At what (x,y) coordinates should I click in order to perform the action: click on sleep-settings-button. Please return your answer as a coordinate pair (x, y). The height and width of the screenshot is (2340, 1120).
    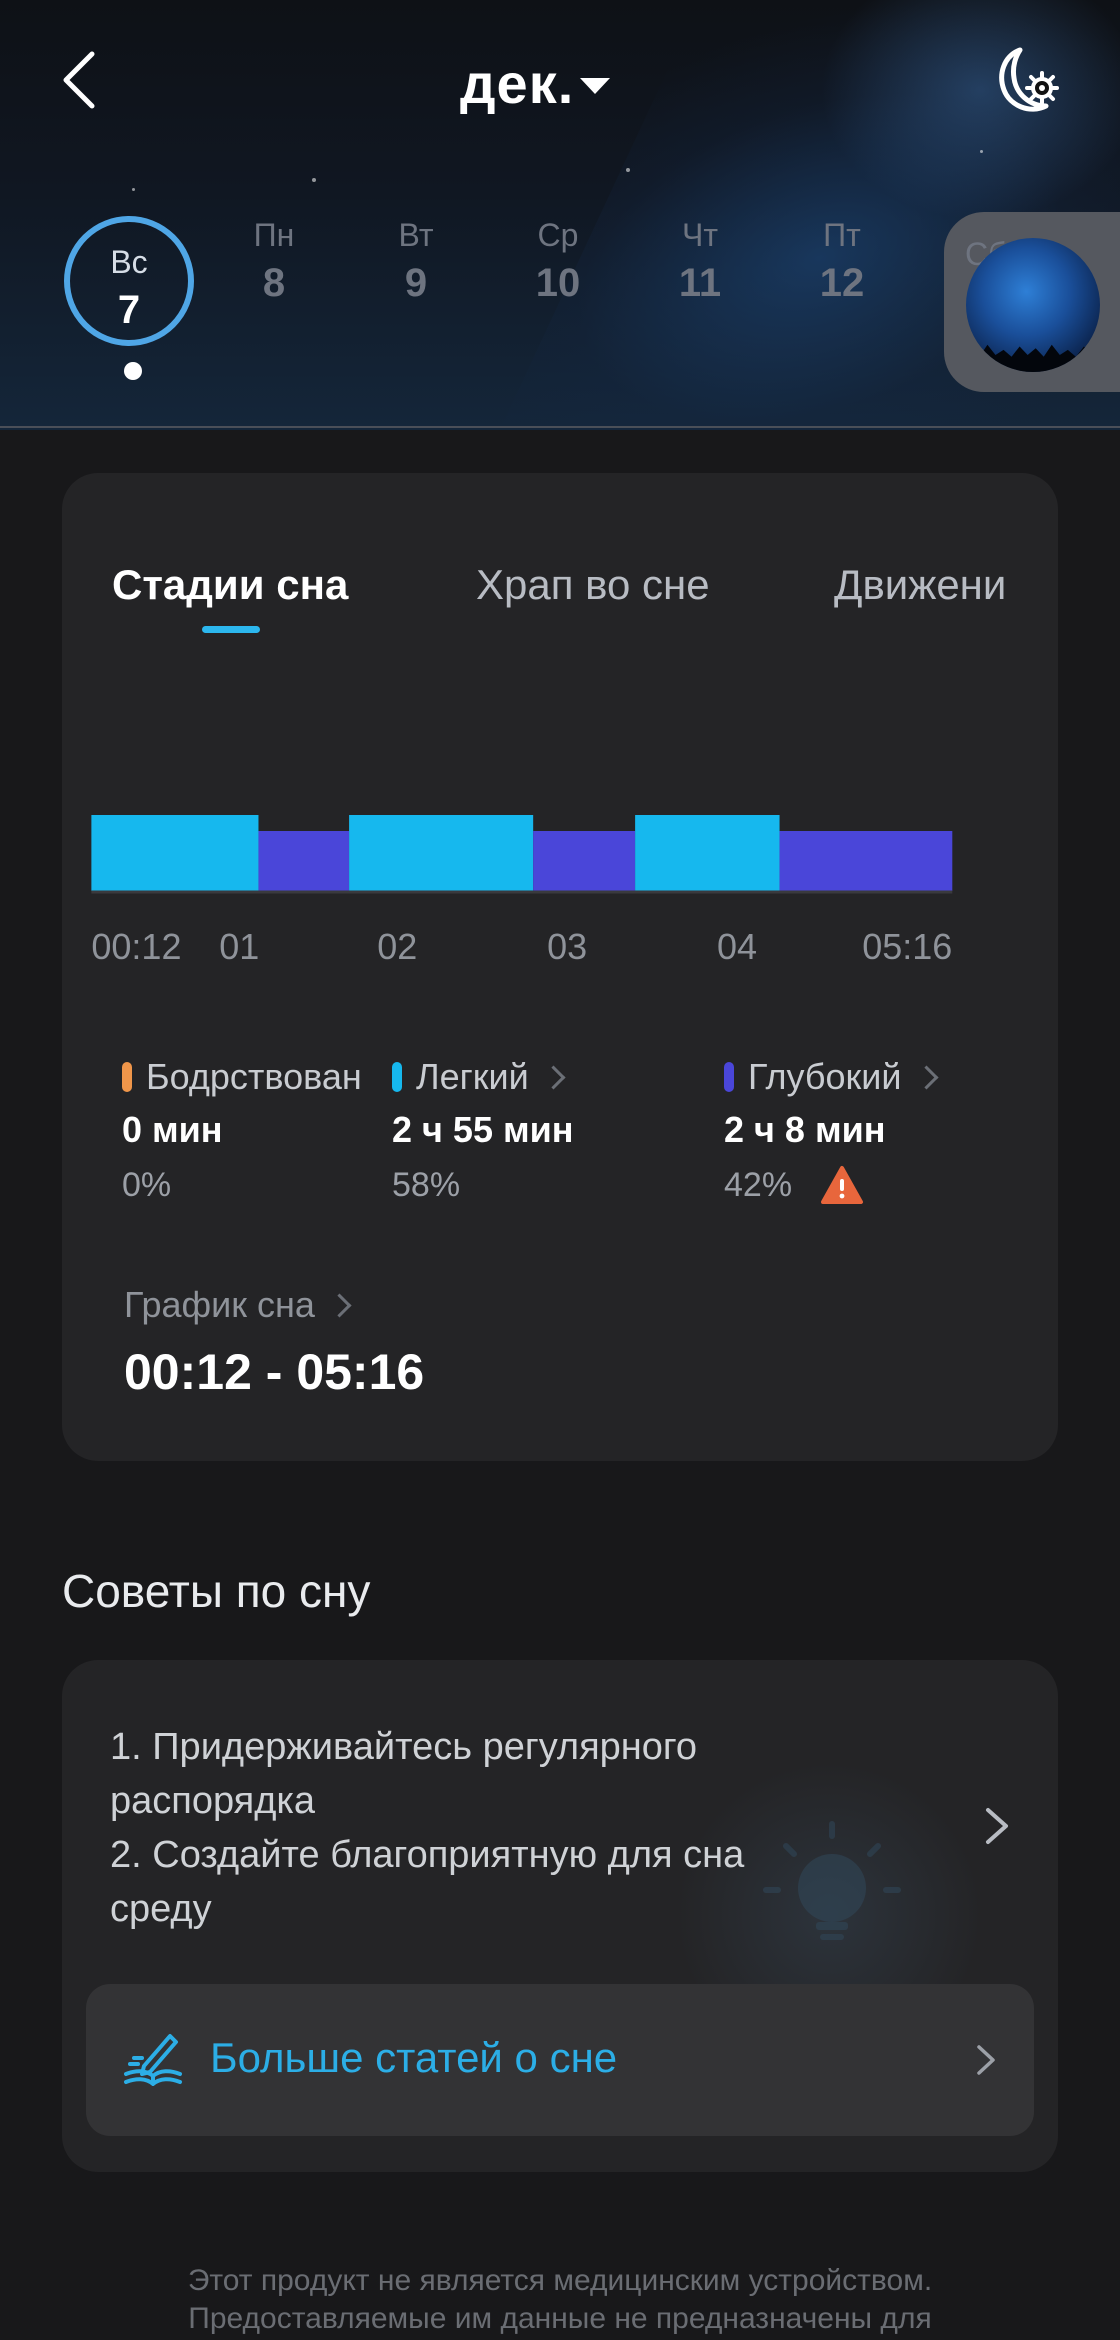
    Looking at the image, I should click on (1025, 81).